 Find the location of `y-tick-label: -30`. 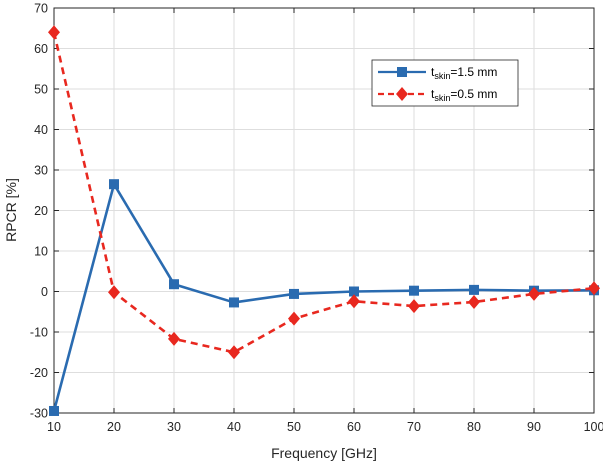

y-tick-label: -30 is located at coordinates (39, 414).